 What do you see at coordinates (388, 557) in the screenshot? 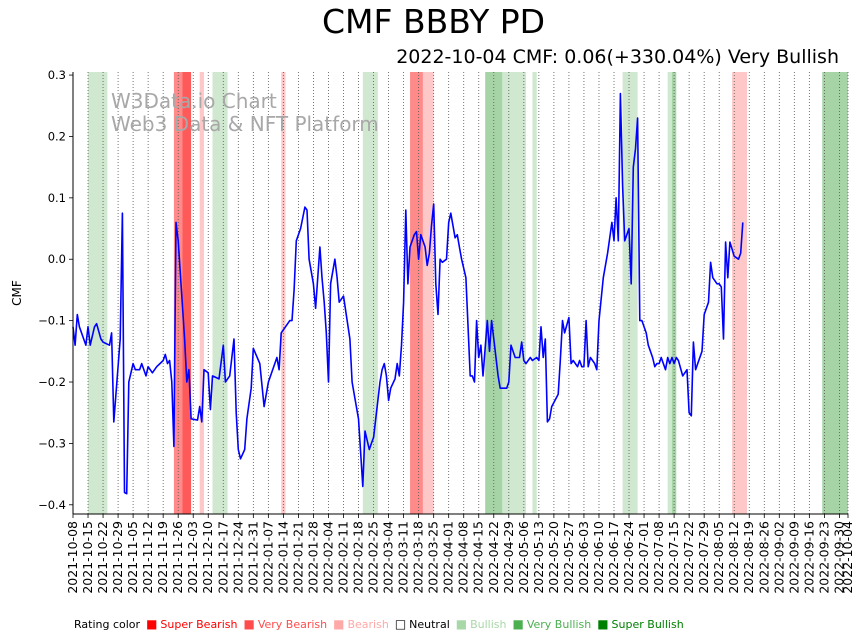
I see `x-tick-label: 2022-03-04` at bounding box center [388, 557].